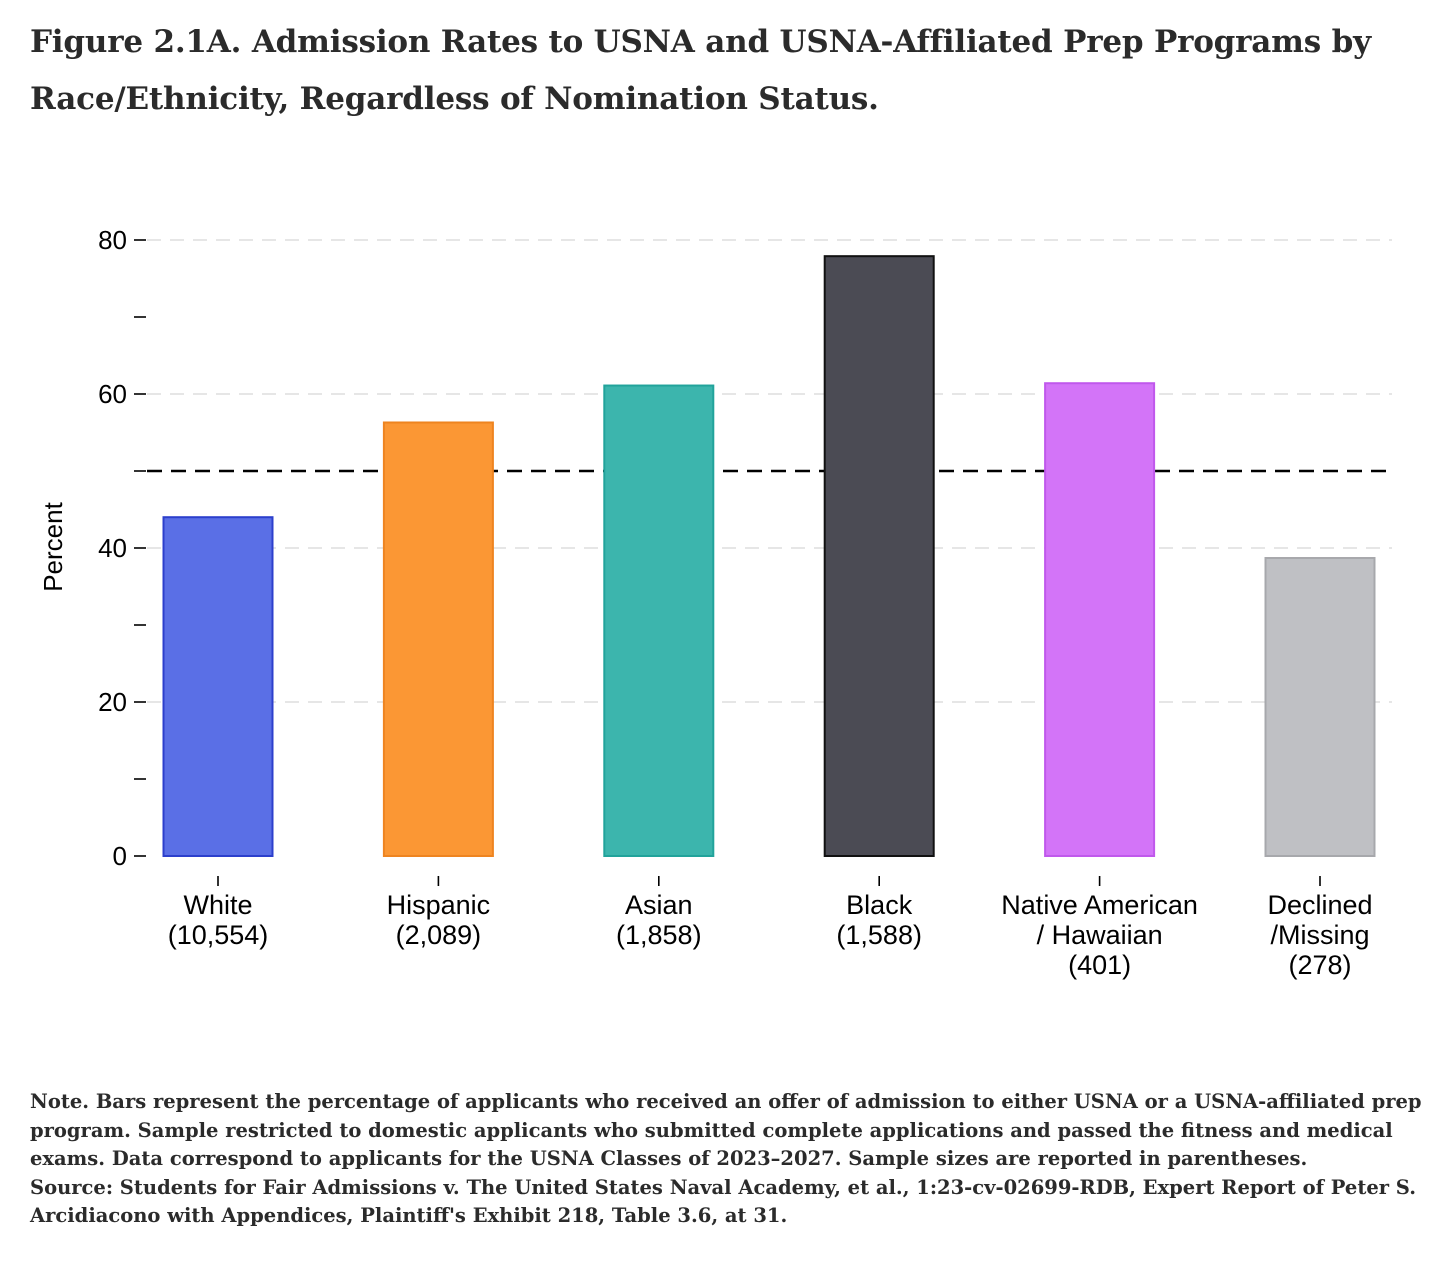 The image size is (1456, 1275). Describe the element at coordinates (120, 856) in the screenshot. I see `y-tick-label-0: 0` at that location.